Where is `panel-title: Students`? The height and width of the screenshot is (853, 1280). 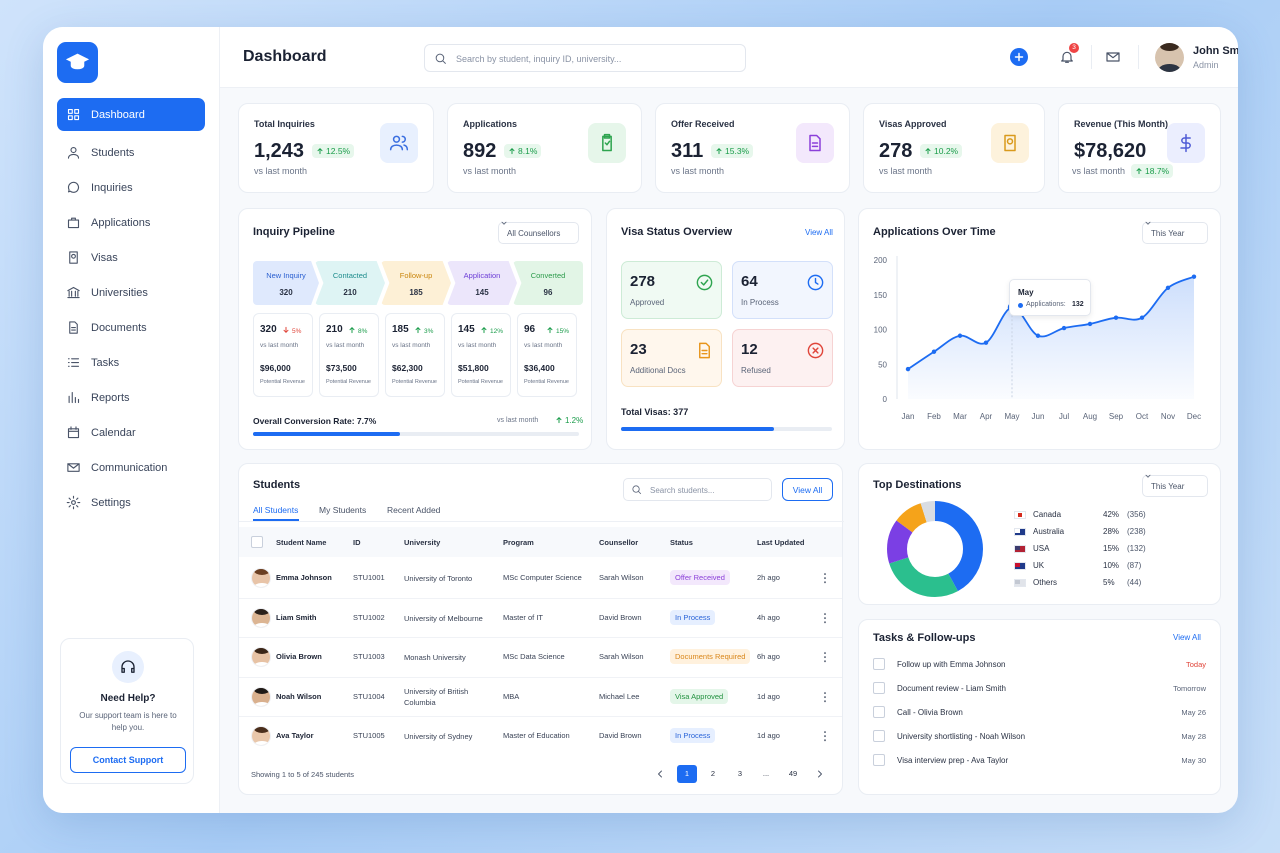
panel-title: Students is located at coordinates (277, 485).